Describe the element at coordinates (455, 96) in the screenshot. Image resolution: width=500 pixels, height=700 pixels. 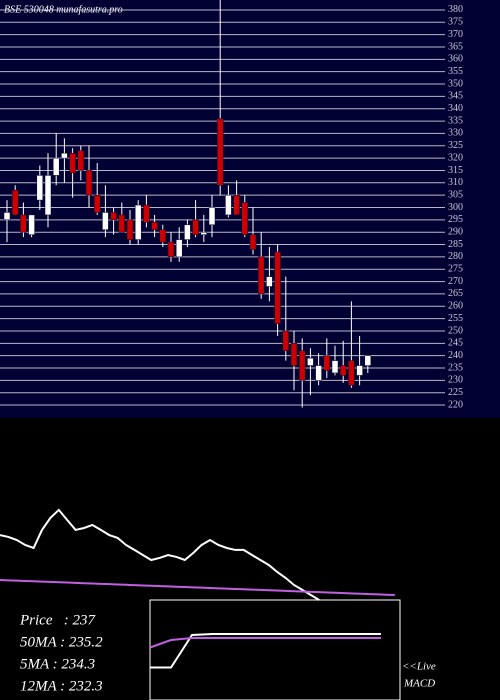
I see `y-tick-label: 345` at that location.